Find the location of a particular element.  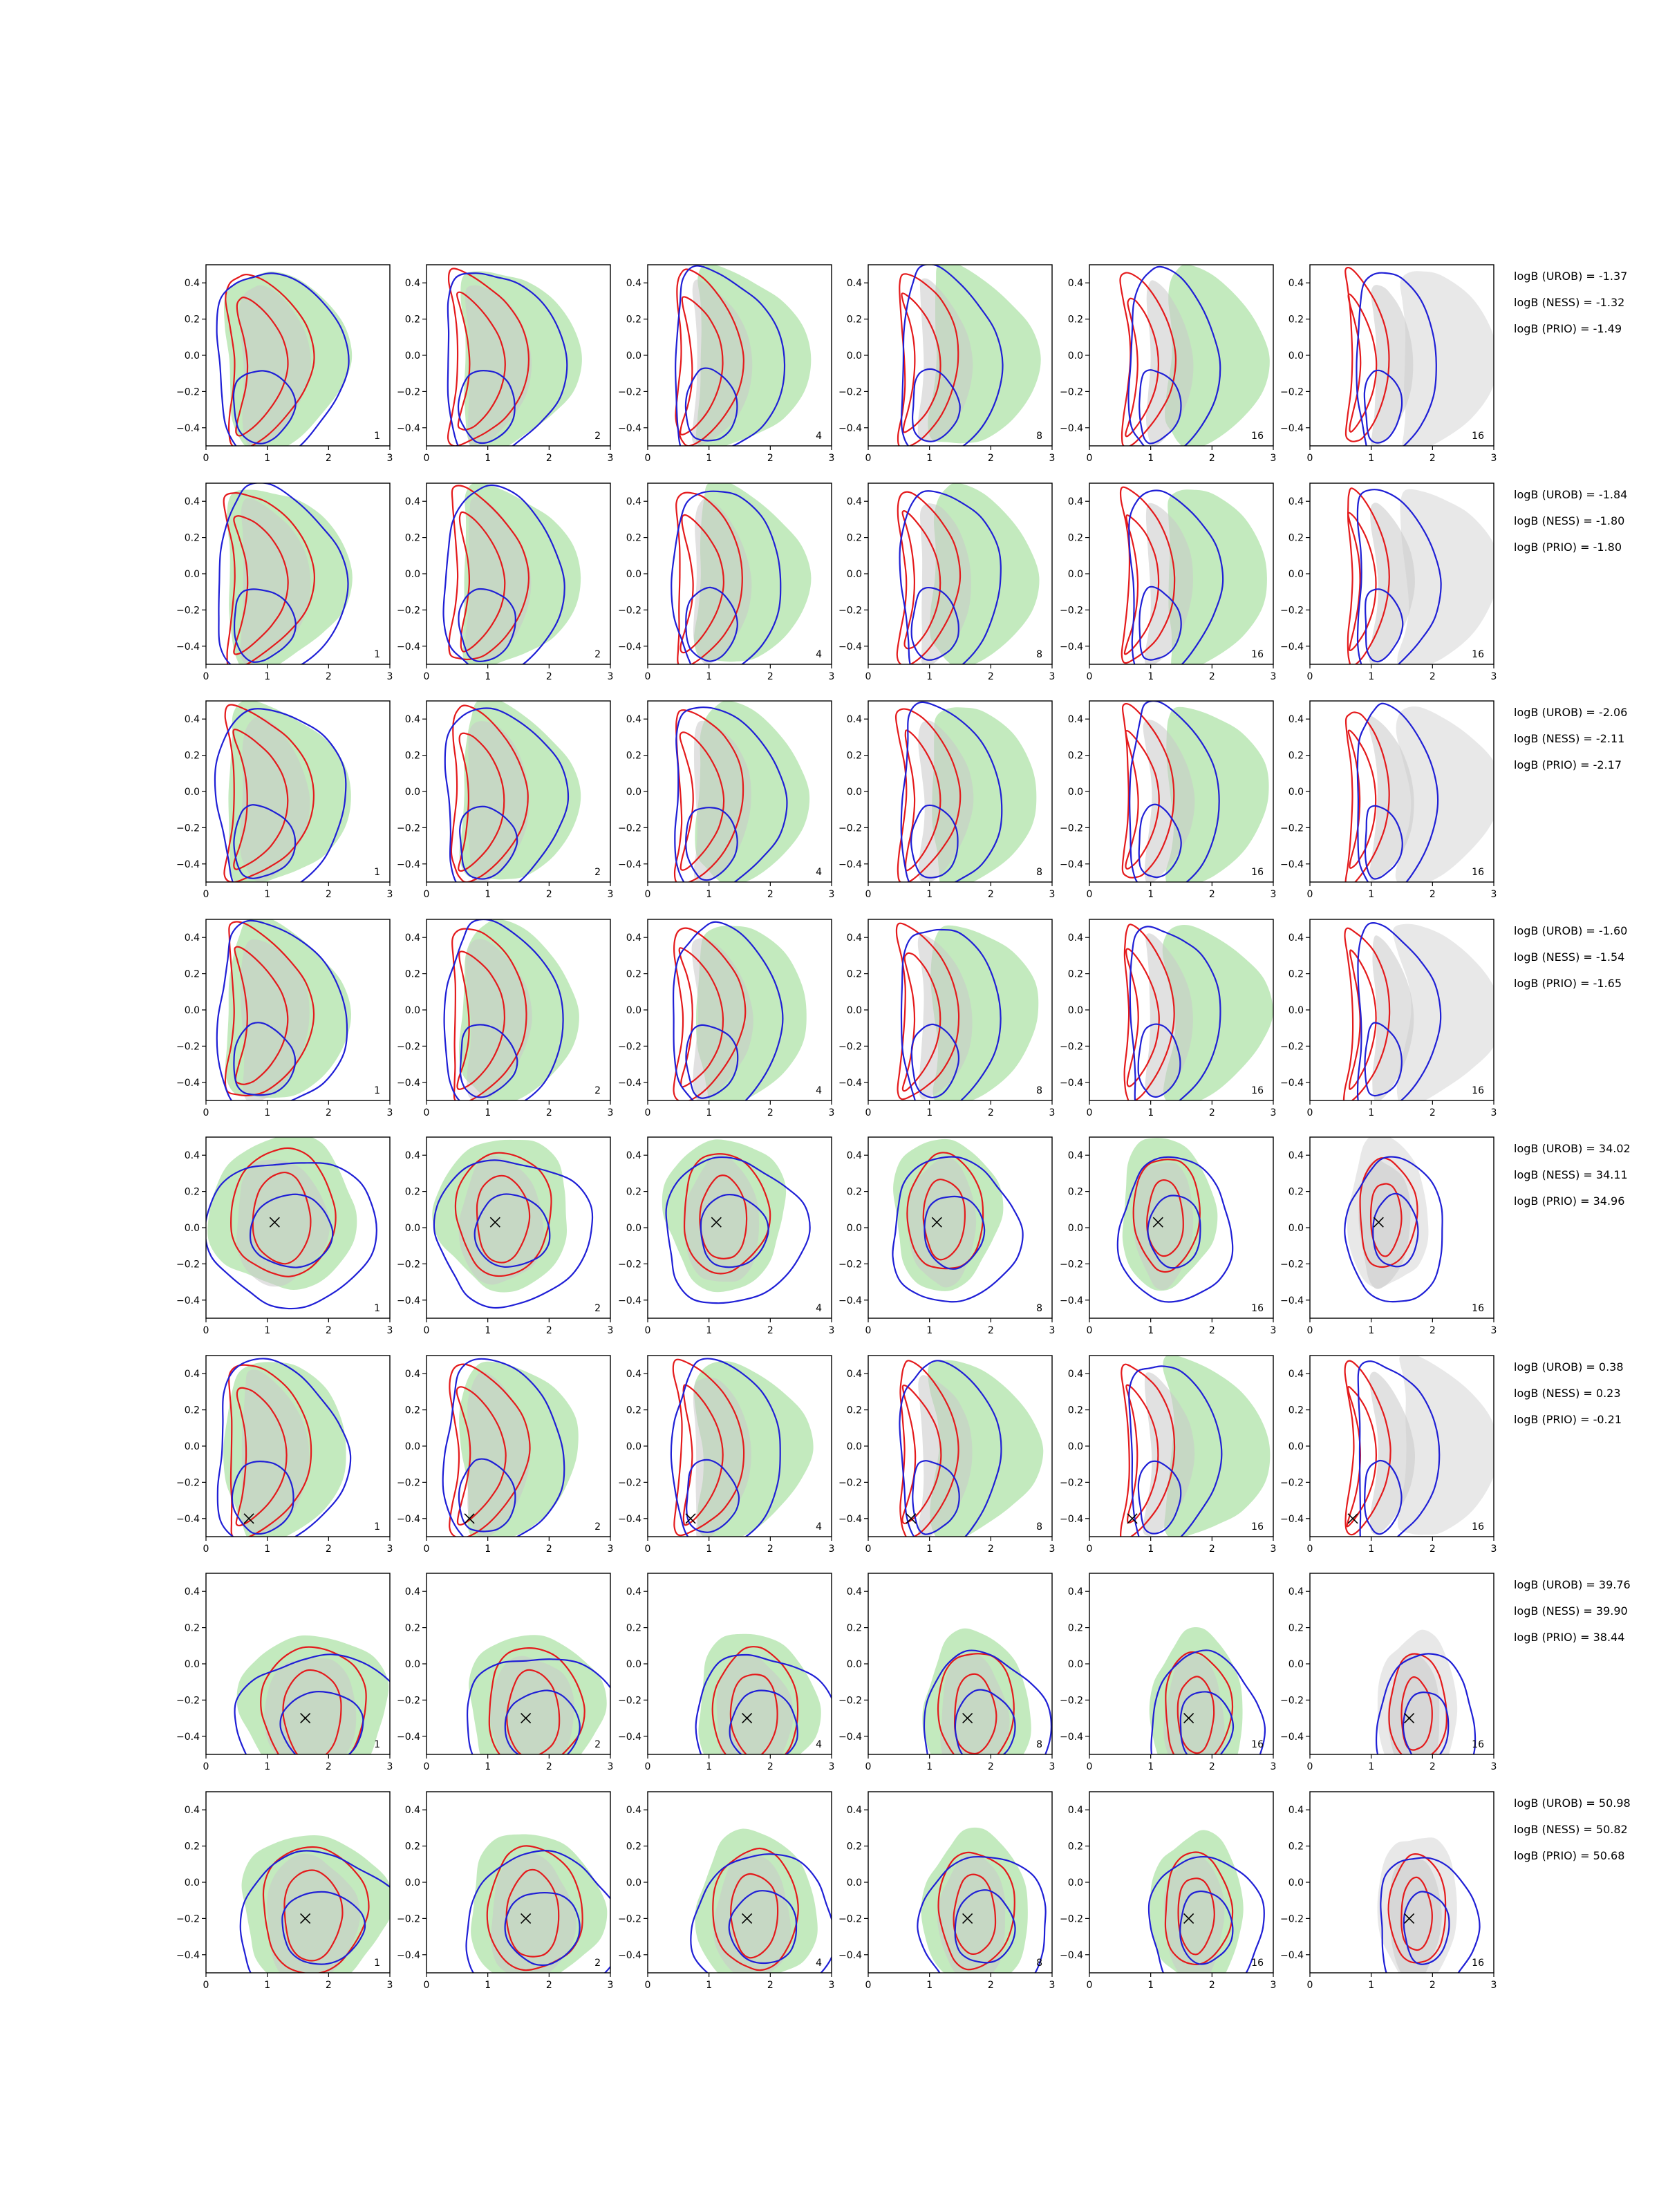

log-bayes-factor: logB (UROB) = 39.76 is located at coordinates (1572, 1584).